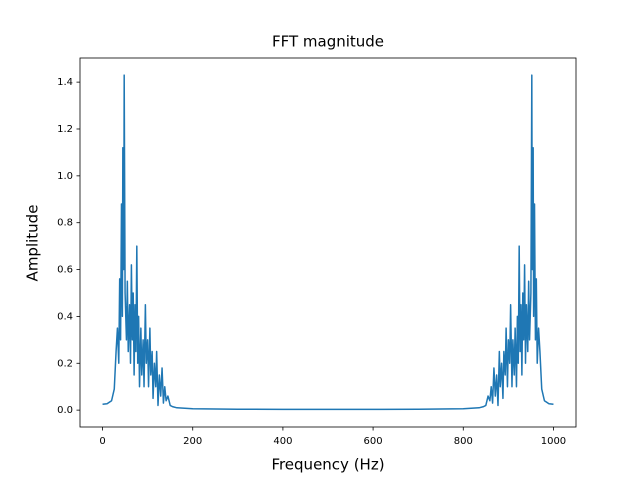 The width and height of the screenshot is (640, 480). What do you see at coordinates (192, 441) in the screenshot?
I see `x-tick-label: 200` at bounding box center [192, 441].